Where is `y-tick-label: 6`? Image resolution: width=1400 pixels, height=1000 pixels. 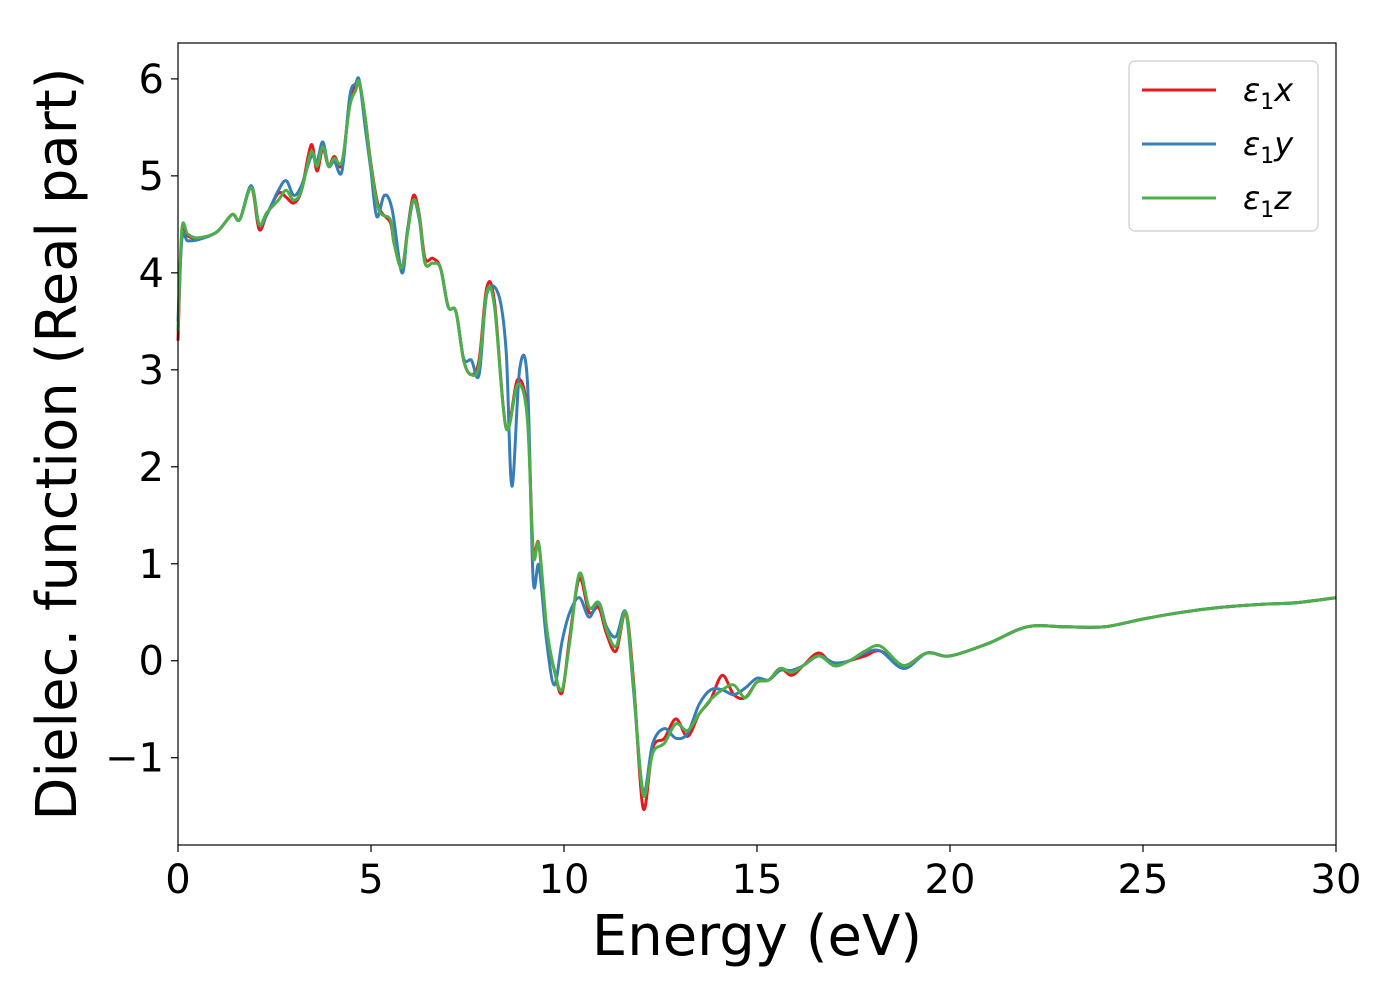 y-tick-label: 6 is located at coordinates (151, 80).